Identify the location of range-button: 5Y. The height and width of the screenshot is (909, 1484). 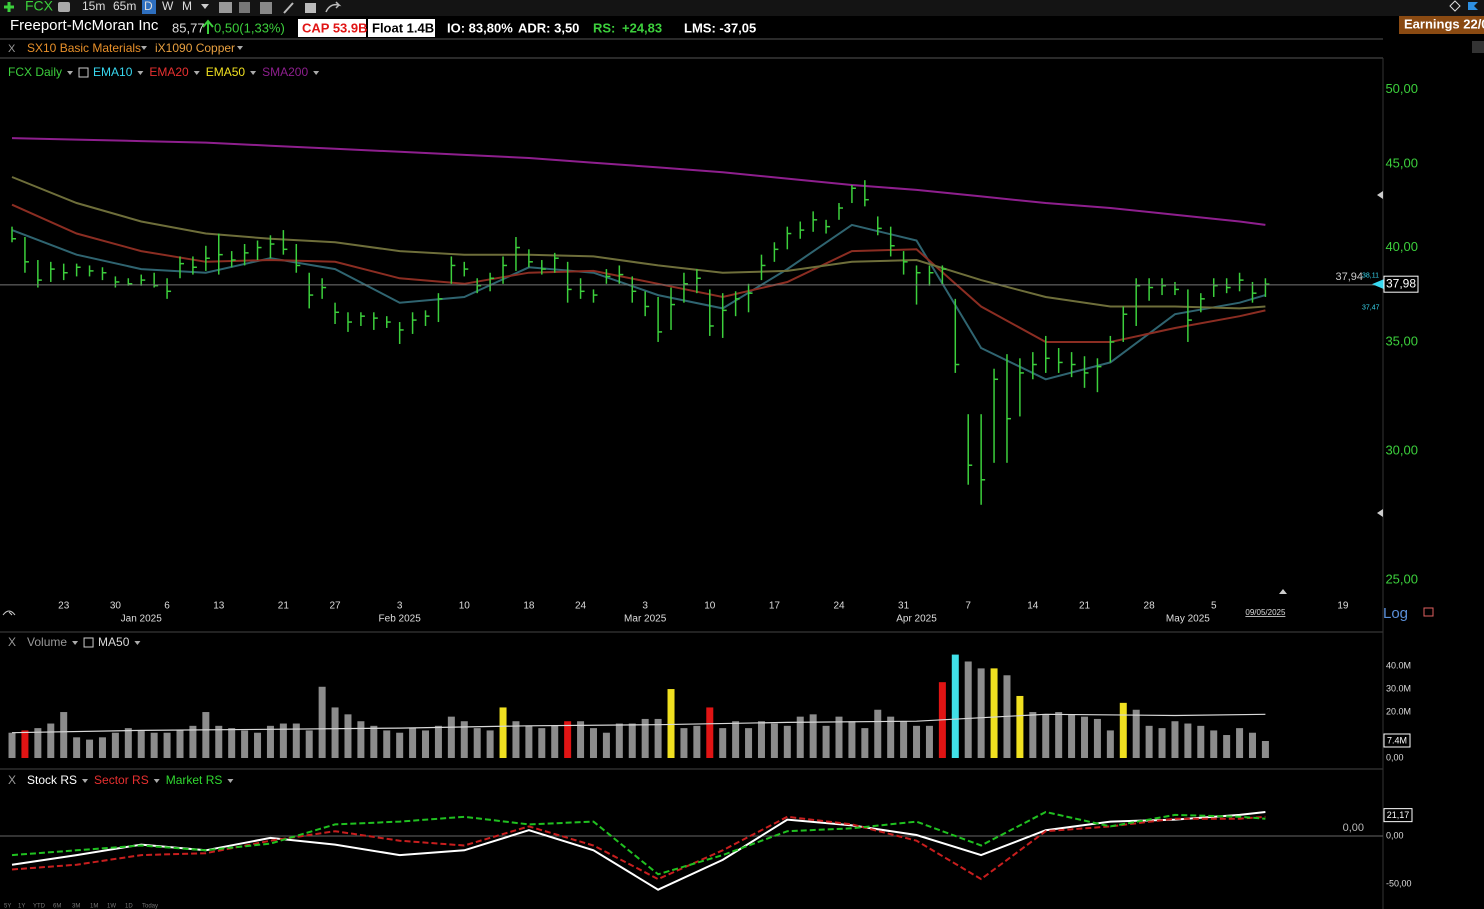
(7, 906).